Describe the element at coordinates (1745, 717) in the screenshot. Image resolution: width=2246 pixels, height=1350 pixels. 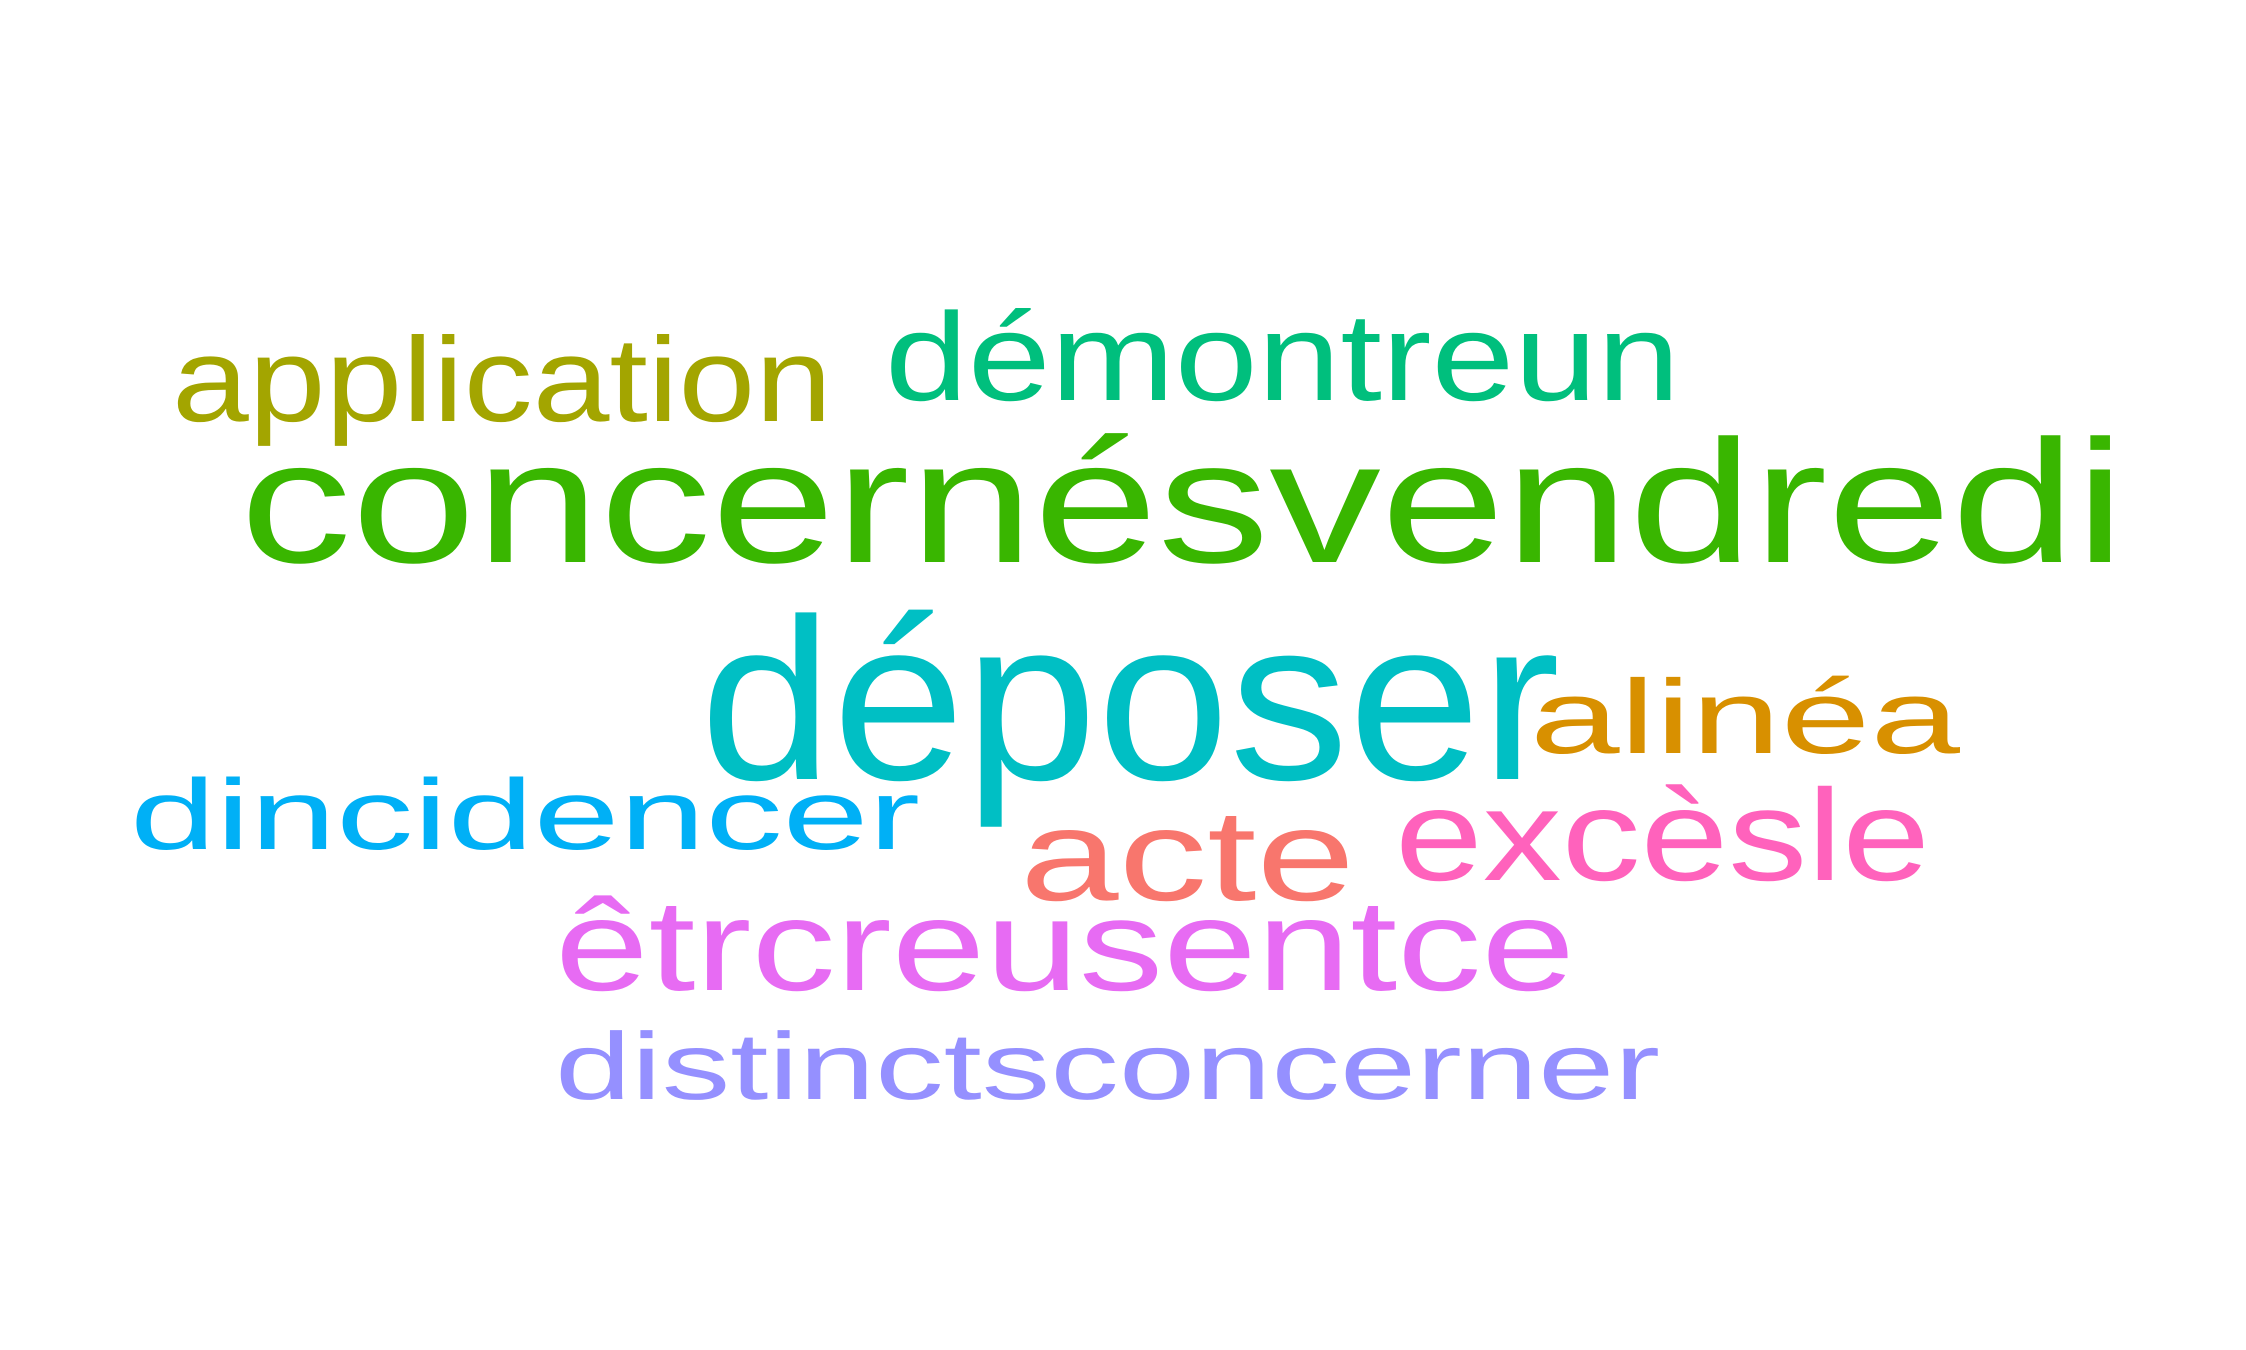
I see `word-alinea: alinéa` at that location.